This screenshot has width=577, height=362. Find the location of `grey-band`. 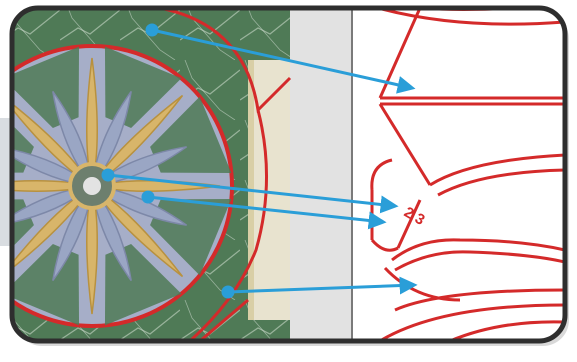

grey-band is located at coordinates (321, 174).